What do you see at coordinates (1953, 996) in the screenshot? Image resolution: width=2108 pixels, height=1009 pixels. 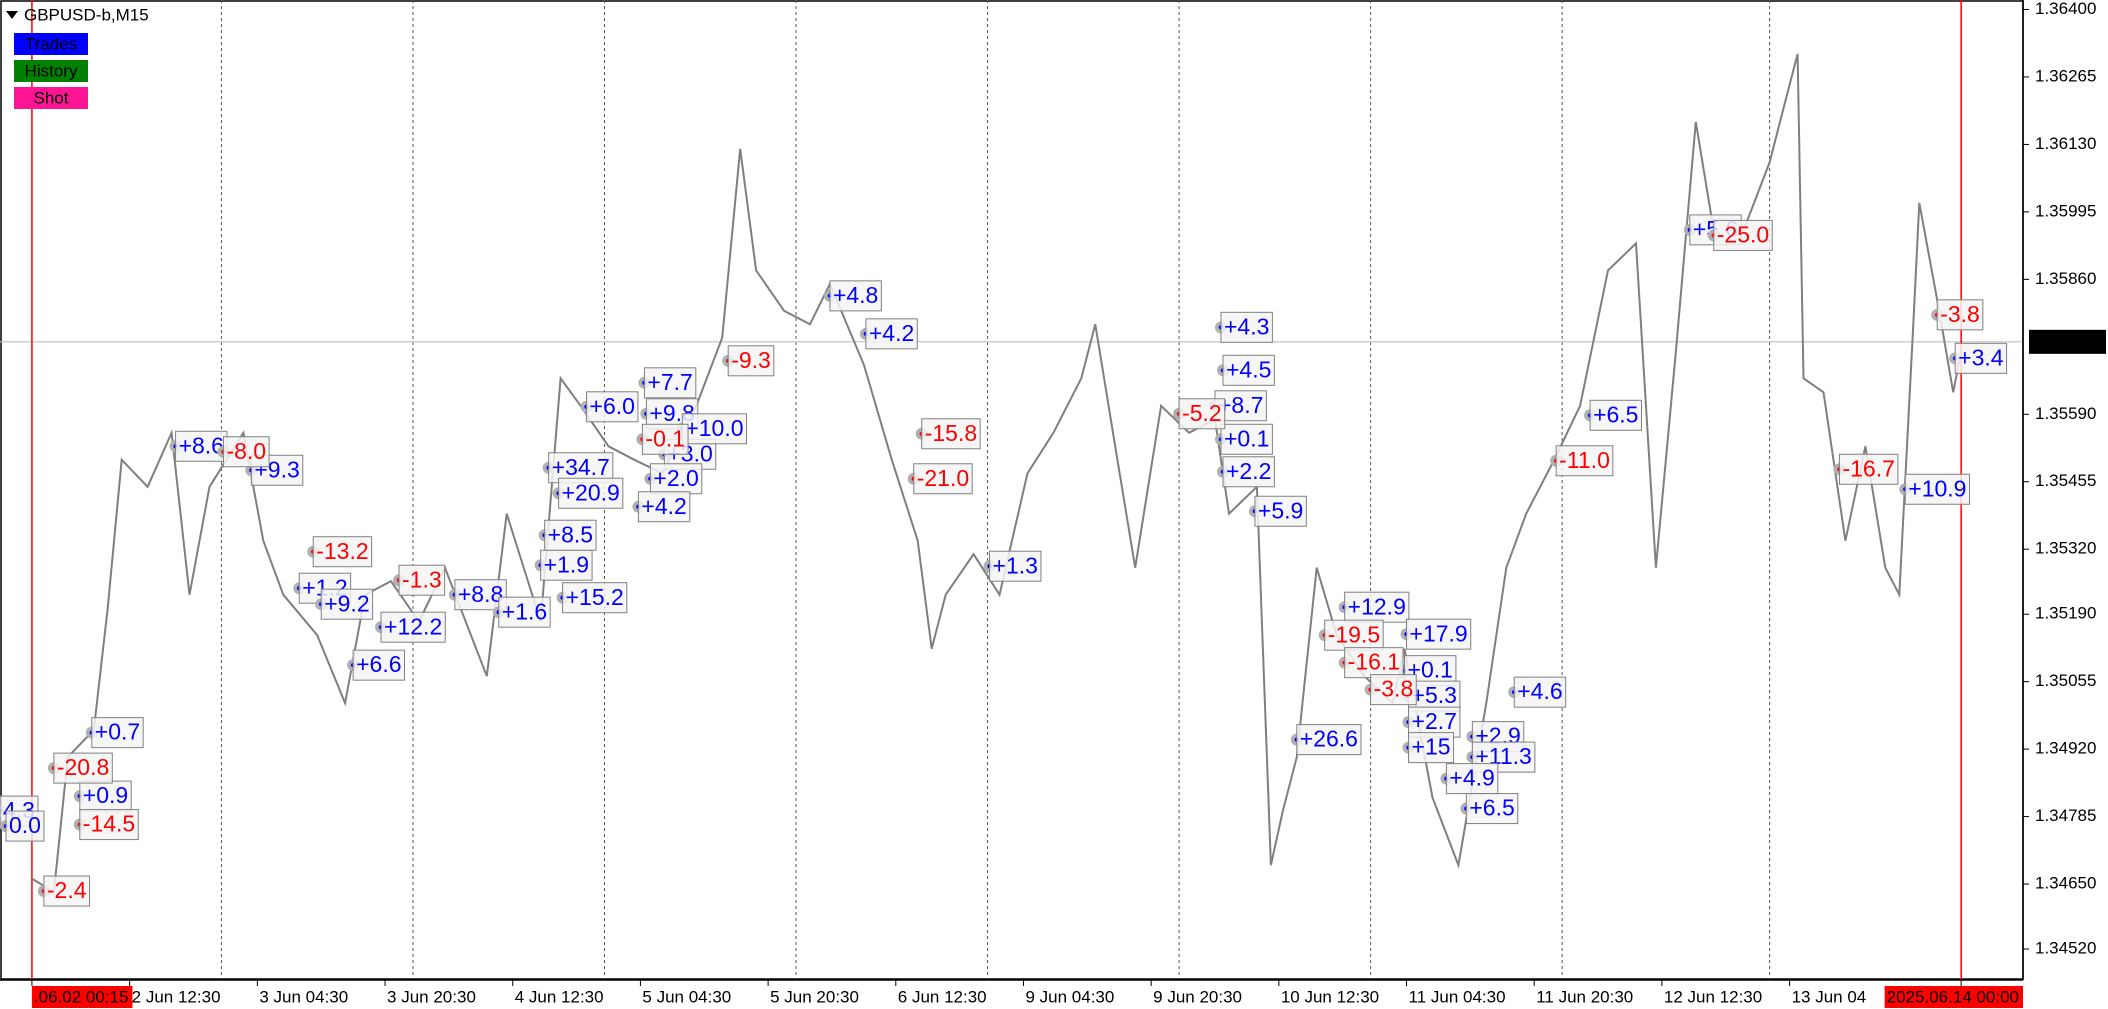 I see `x-tick-label: 2025.06.14 00:00` at bounding box center [1953, 996].